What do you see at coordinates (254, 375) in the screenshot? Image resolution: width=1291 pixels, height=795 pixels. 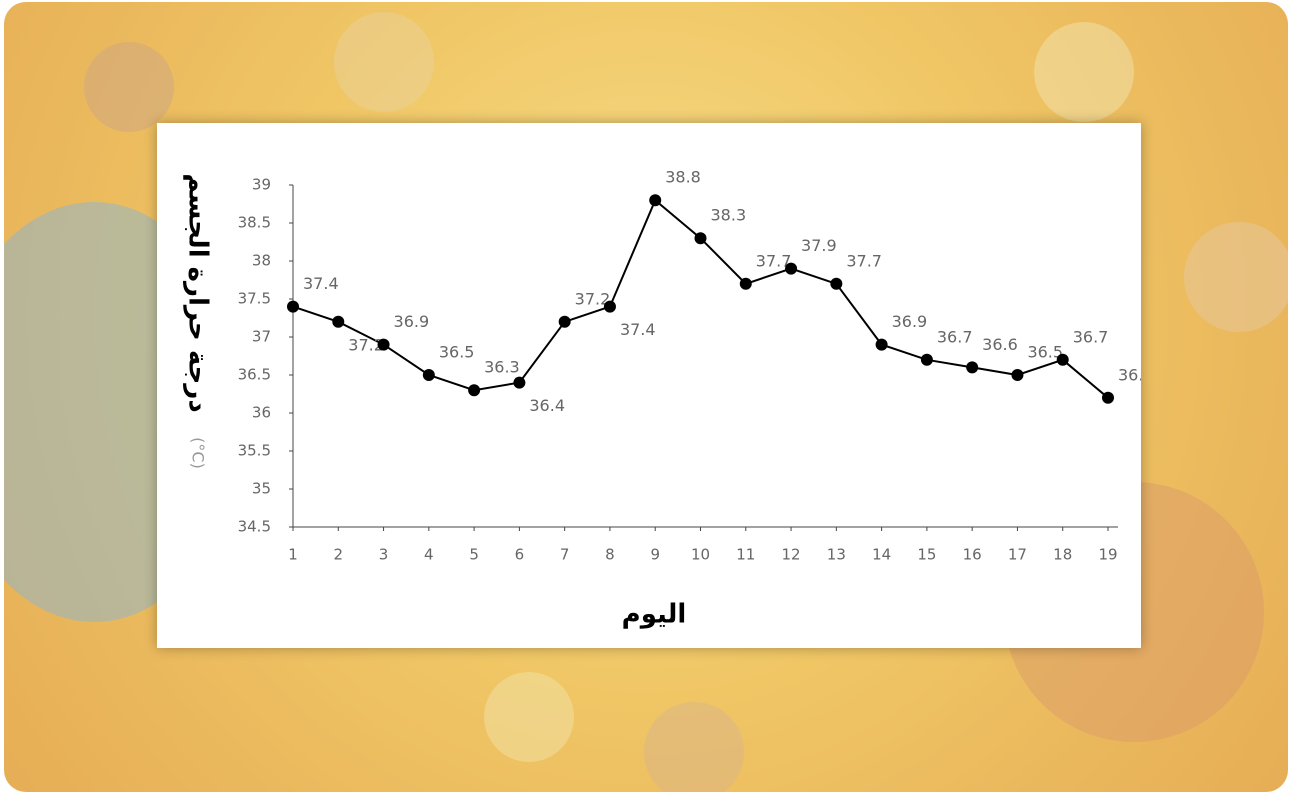 I see `y-tick-label: 36.5` at bounding box center [254, 375].